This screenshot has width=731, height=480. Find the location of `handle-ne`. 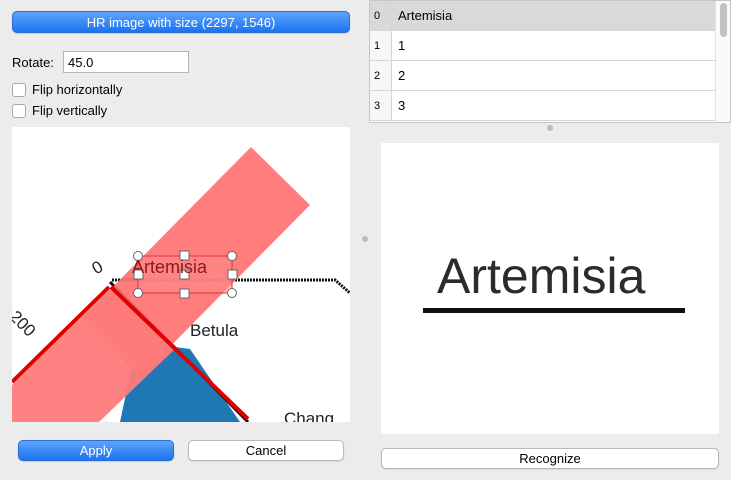

handle-ne is located at coordinates (232, 256).